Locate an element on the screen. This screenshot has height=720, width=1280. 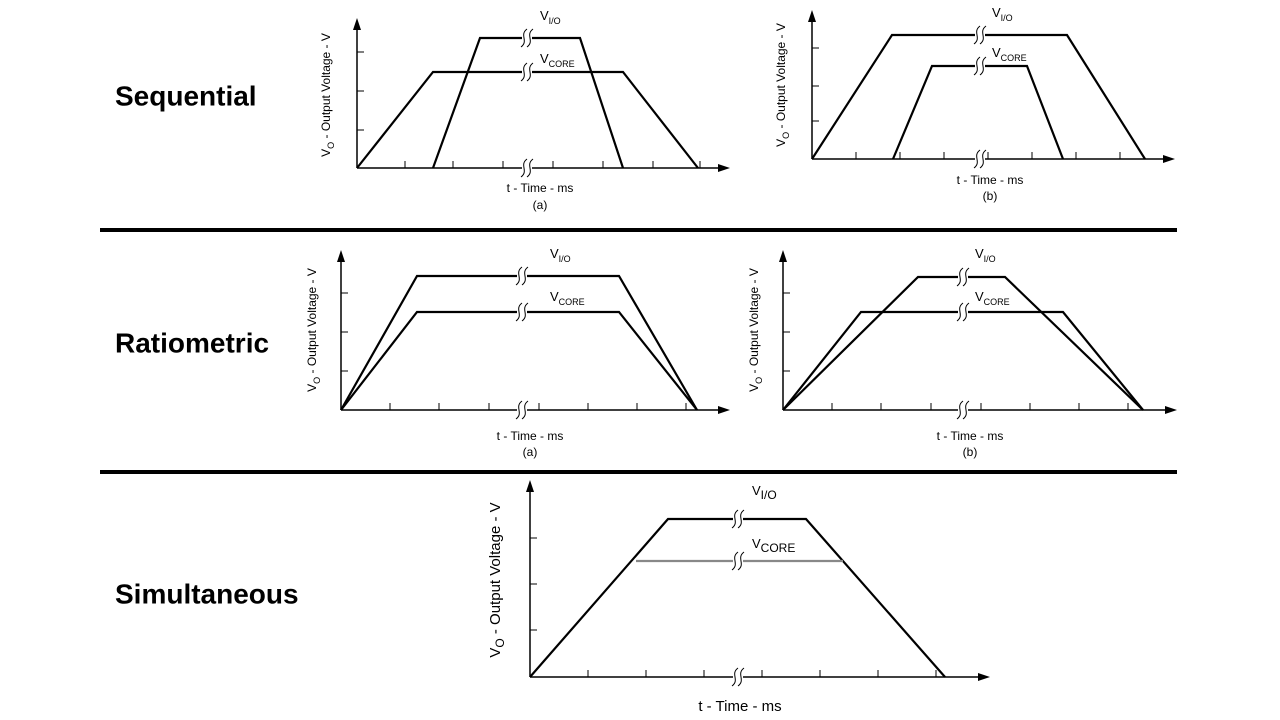
section-title: Sequential is located at coordinates (186, 95).